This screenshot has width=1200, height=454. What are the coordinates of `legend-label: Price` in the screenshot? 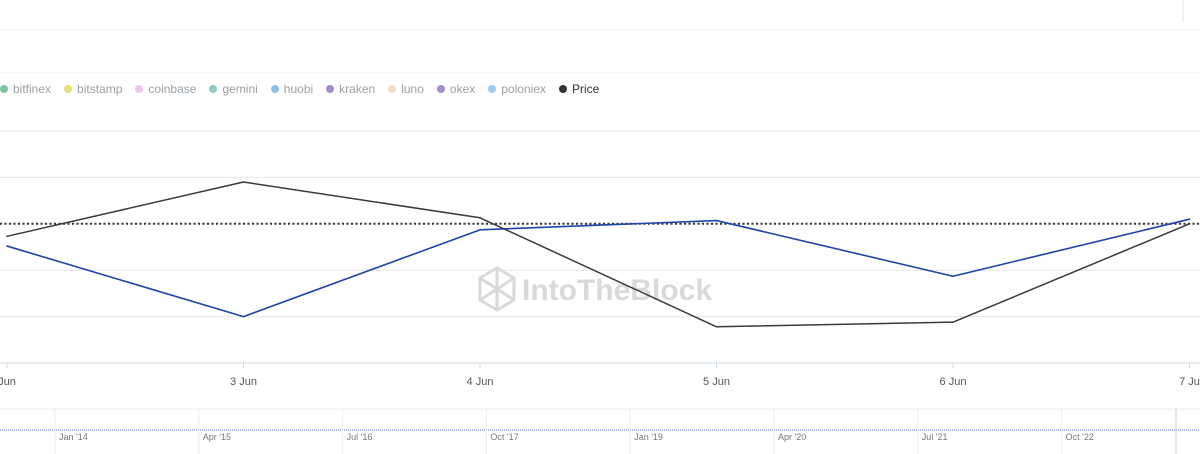 It's located at (585, 89).